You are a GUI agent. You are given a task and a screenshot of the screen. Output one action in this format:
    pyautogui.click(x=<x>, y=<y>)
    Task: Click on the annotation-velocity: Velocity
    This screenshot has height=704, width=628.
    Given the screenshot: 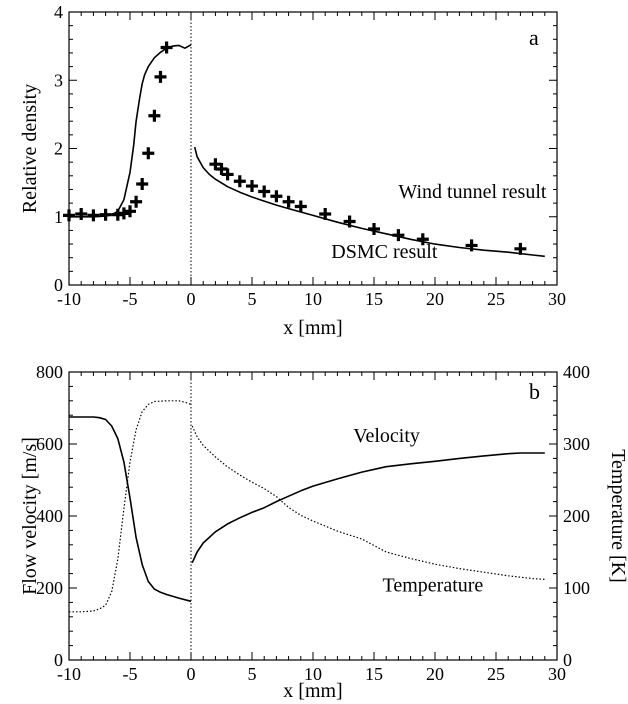 What is the action you would take?
    pyautogui.click(x=386, y=436)
    